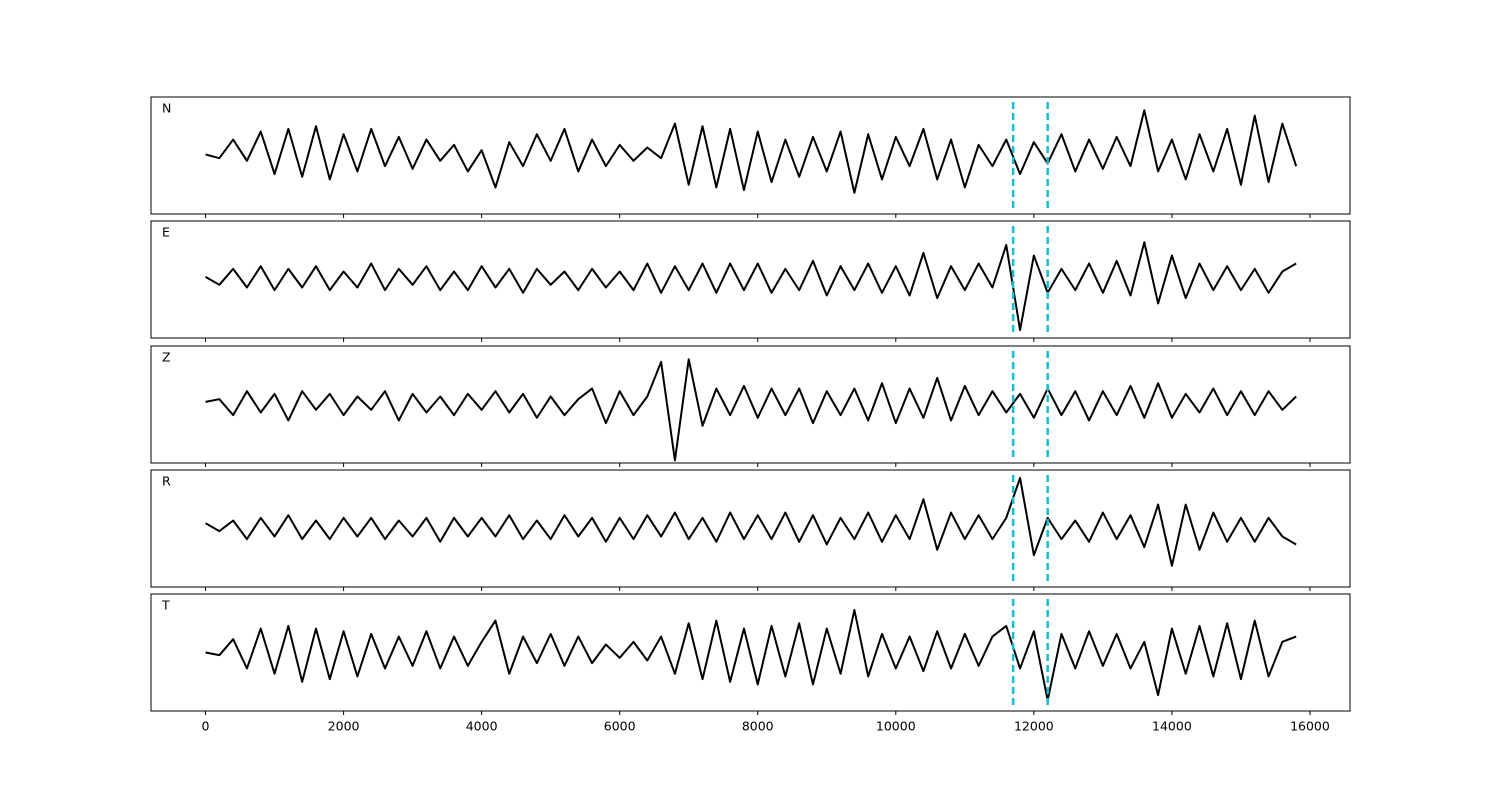 The image size is (1500, 804). What do you see at coordinates (206, 726) in the screenshot?
I see `x-tick-label: 0` at bounding box center [206, 726].